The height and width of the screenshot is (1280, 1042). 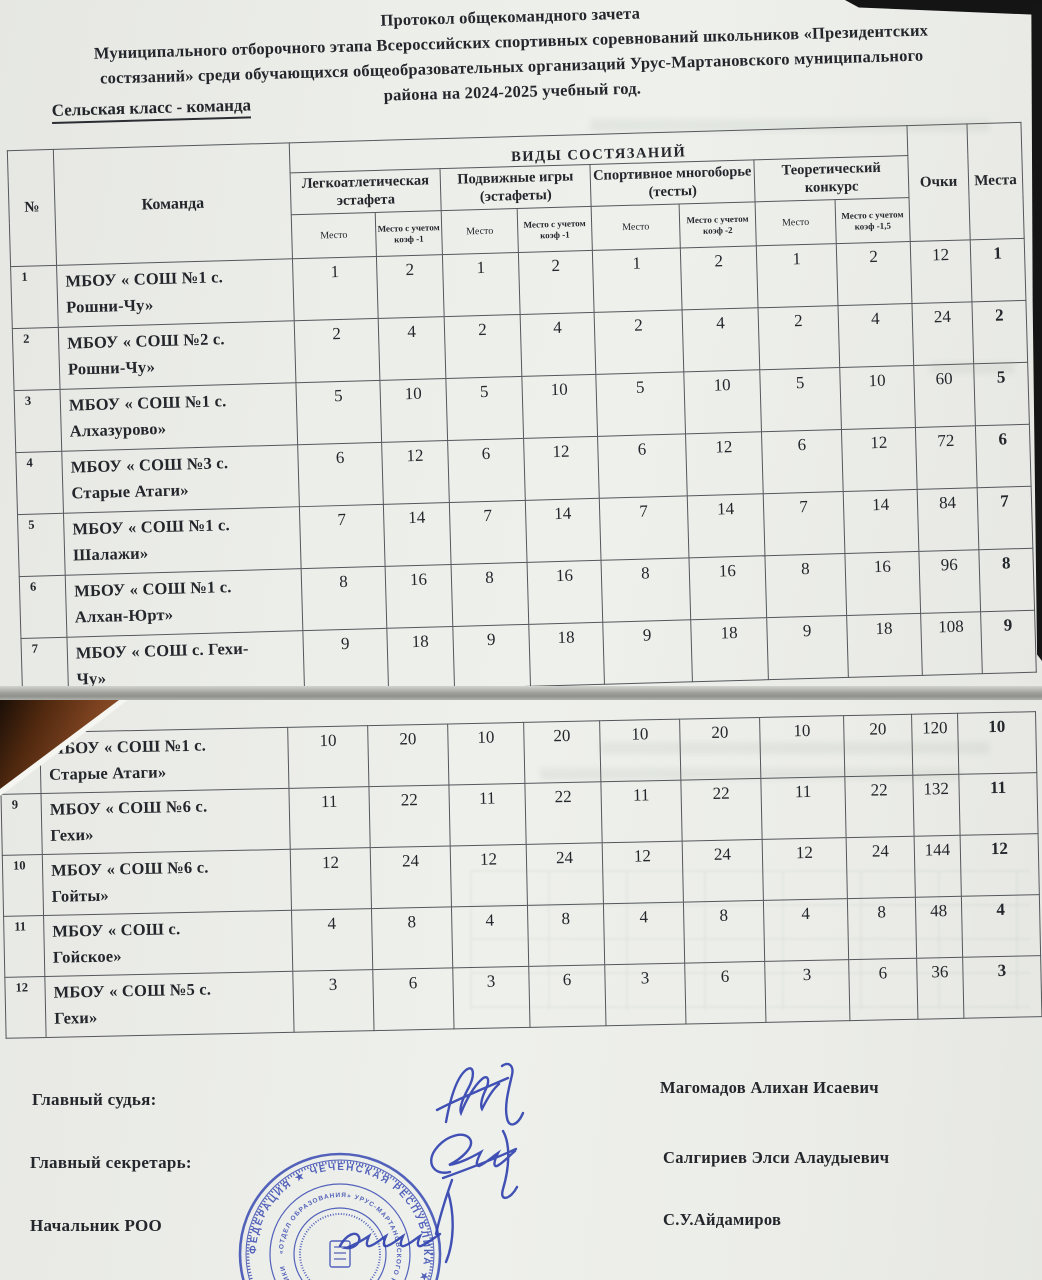 What do you see at coordinates (169, 1004) in the screenshot?
I see `team-name-cell: МБОУ « СОШ №5 с. Гехи»` at bounding box center [169, 1004].